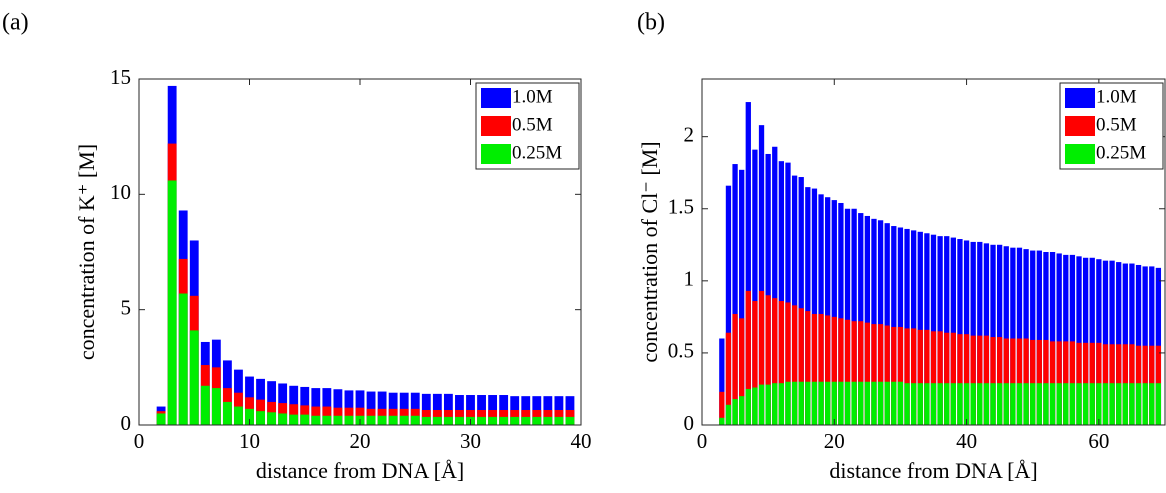 This screenshot has height=493, width=1166. What do you see at coordinates (1116, 124) in the screenshot?
I see `legend-label: 0.5M` at bounding box center [1116, 124].